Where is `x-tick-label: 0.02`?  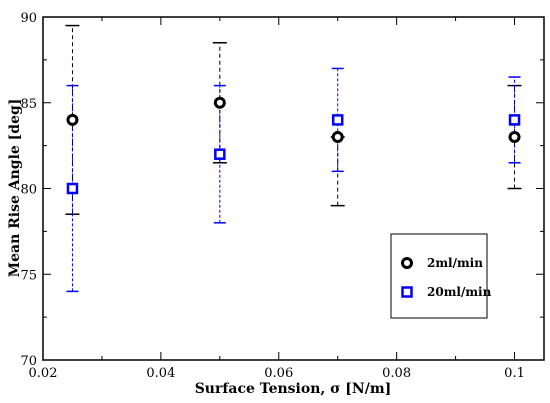 x-tick-label: 0.02 is located at coordinates (43, 373).